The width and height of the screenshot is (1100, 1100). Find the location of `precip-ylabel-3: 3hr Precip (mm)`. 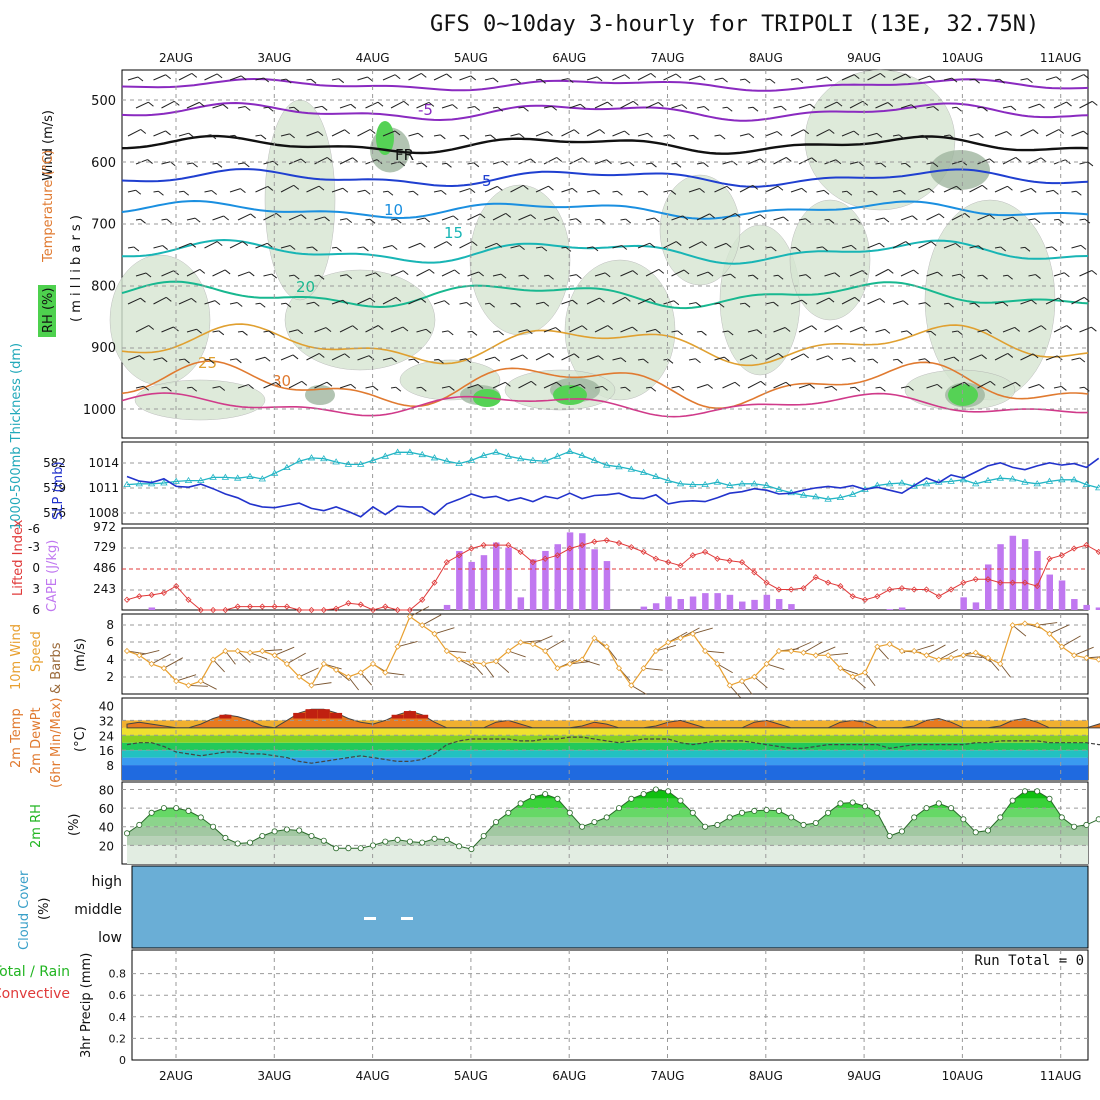

precip-ylabel-3: 3hr Precip (mm) is located at coordinates (86, 1005).